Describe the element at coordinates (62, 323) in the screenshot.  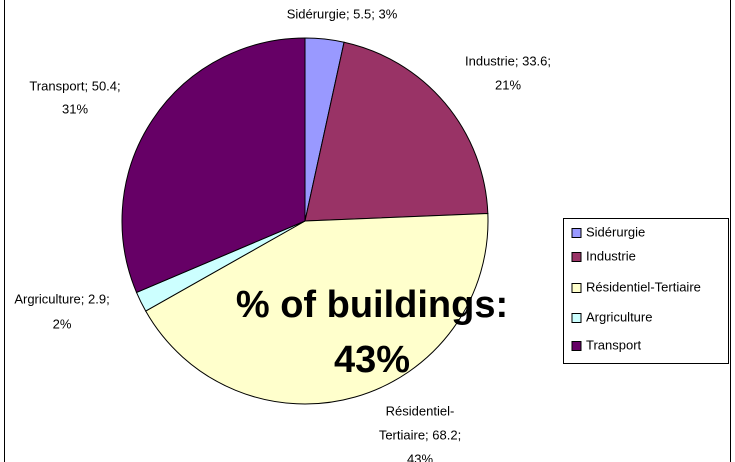
I see `data-label: 2%` at that location.